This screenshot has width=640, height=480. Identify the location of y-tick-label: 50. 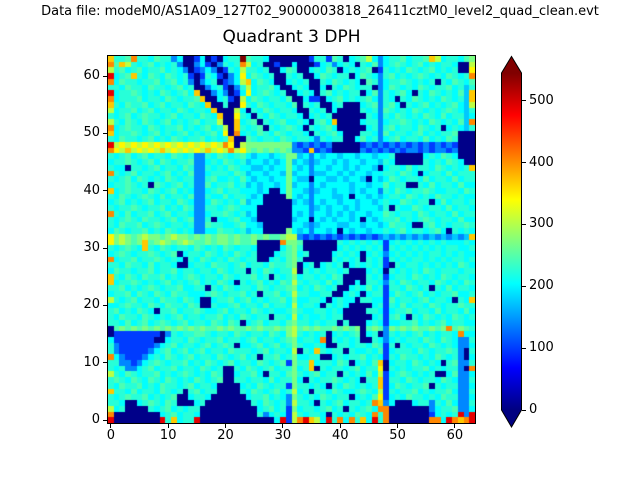
(91, 133).